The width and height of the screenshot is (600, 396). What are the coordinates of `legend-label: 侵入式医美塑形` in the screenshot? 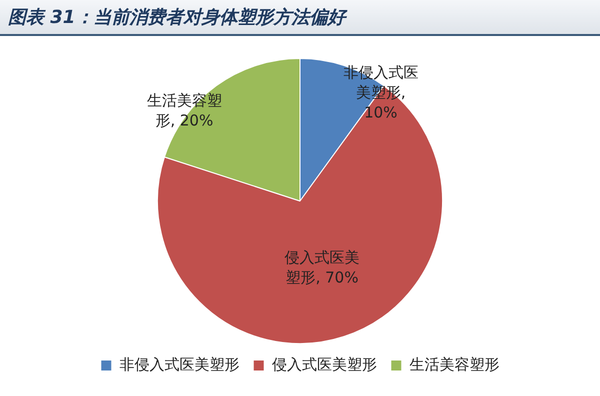 It's located at (324, 364).